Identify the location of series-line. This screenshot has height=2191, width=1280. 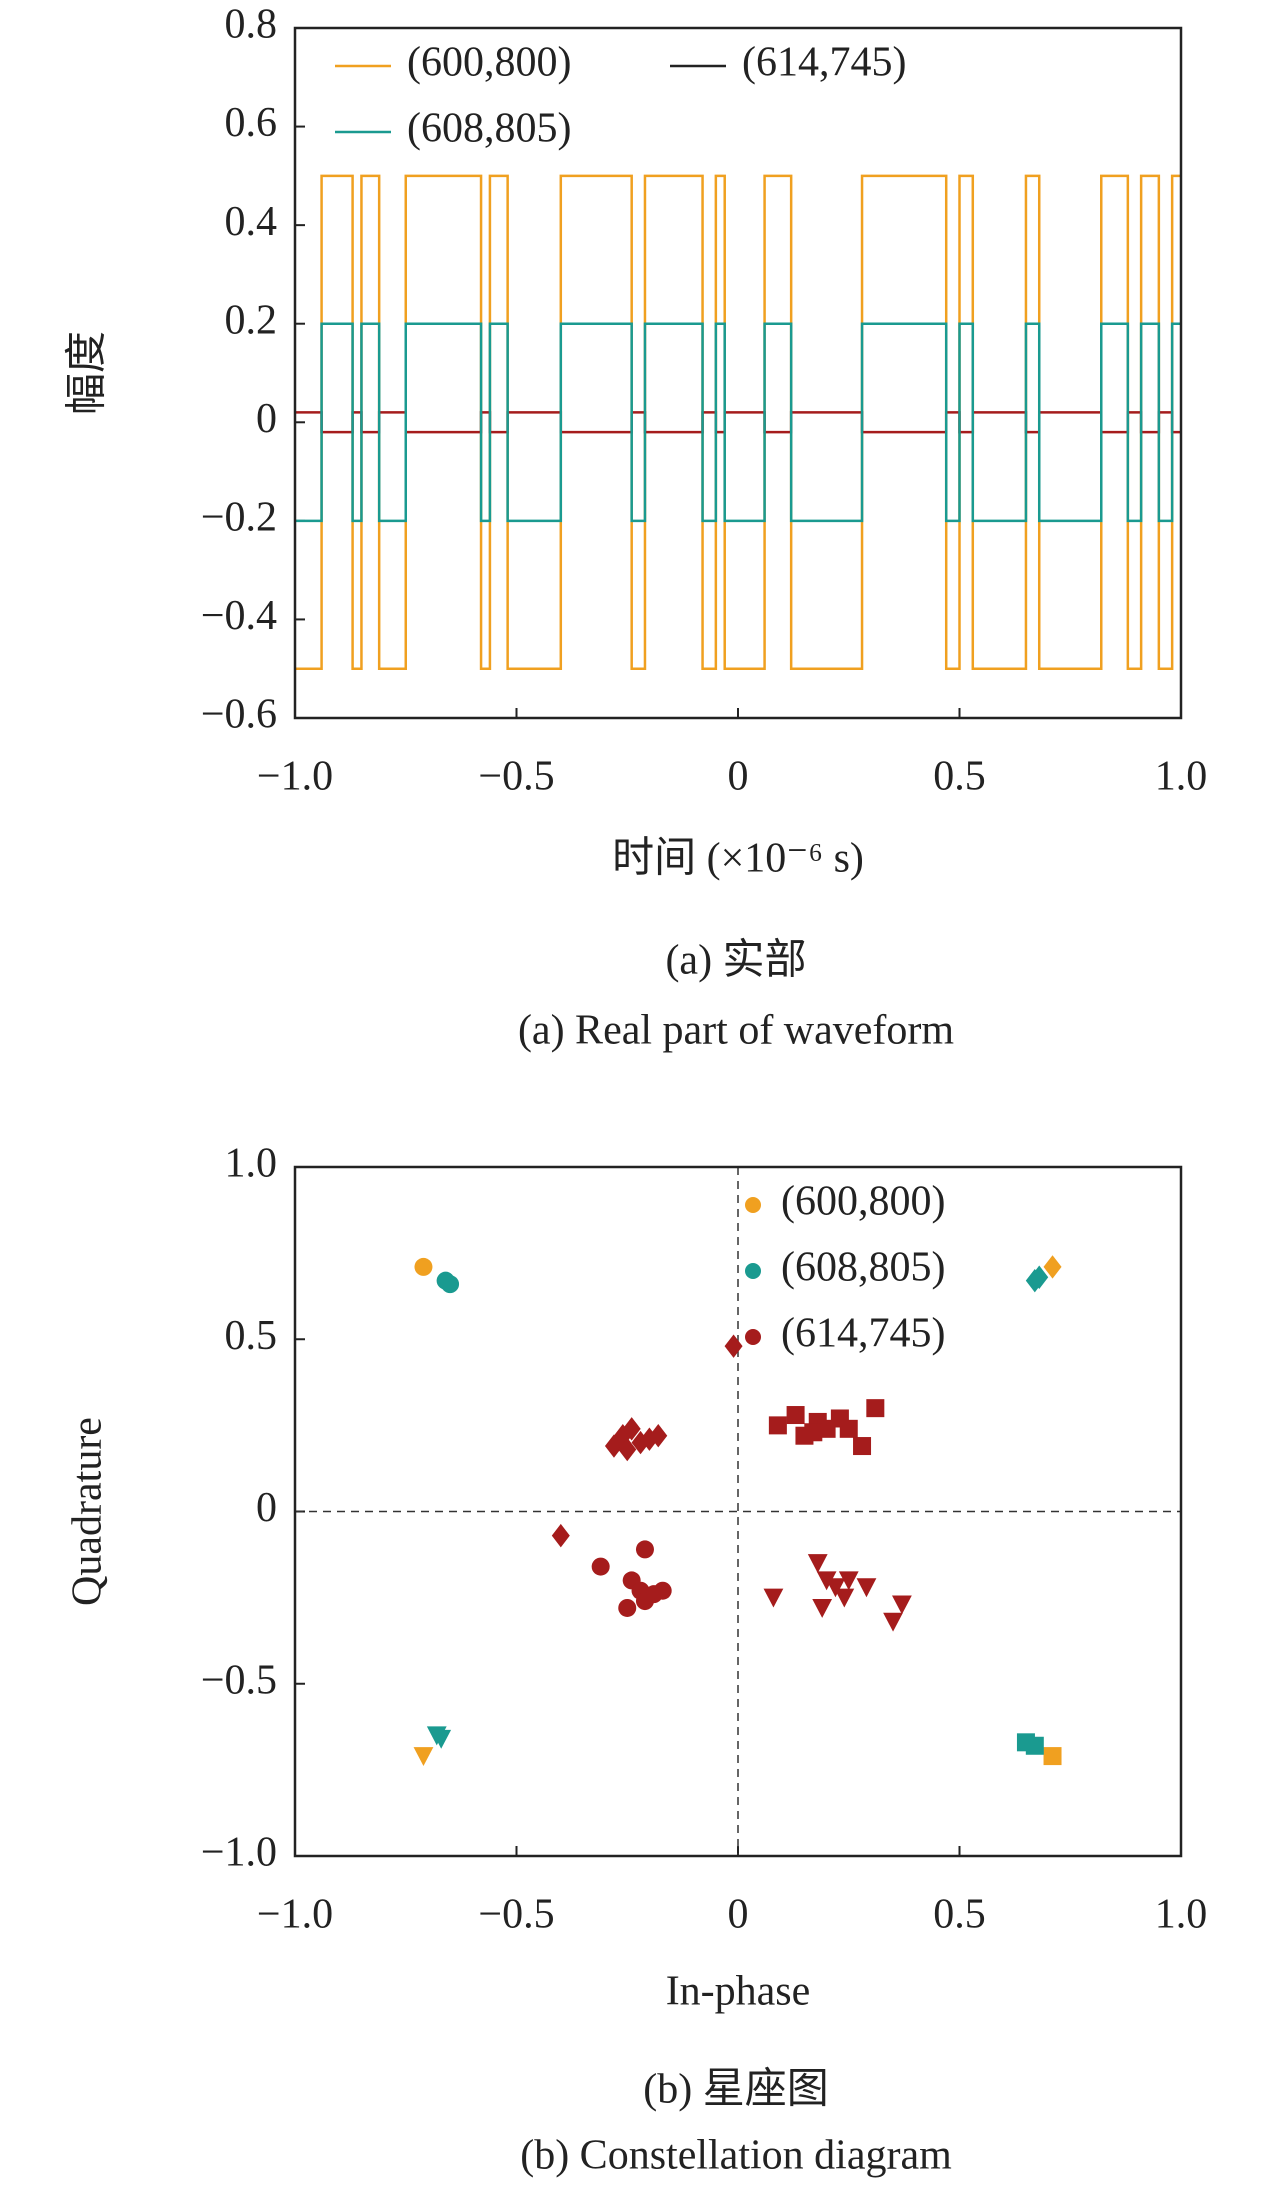
(738, 422).